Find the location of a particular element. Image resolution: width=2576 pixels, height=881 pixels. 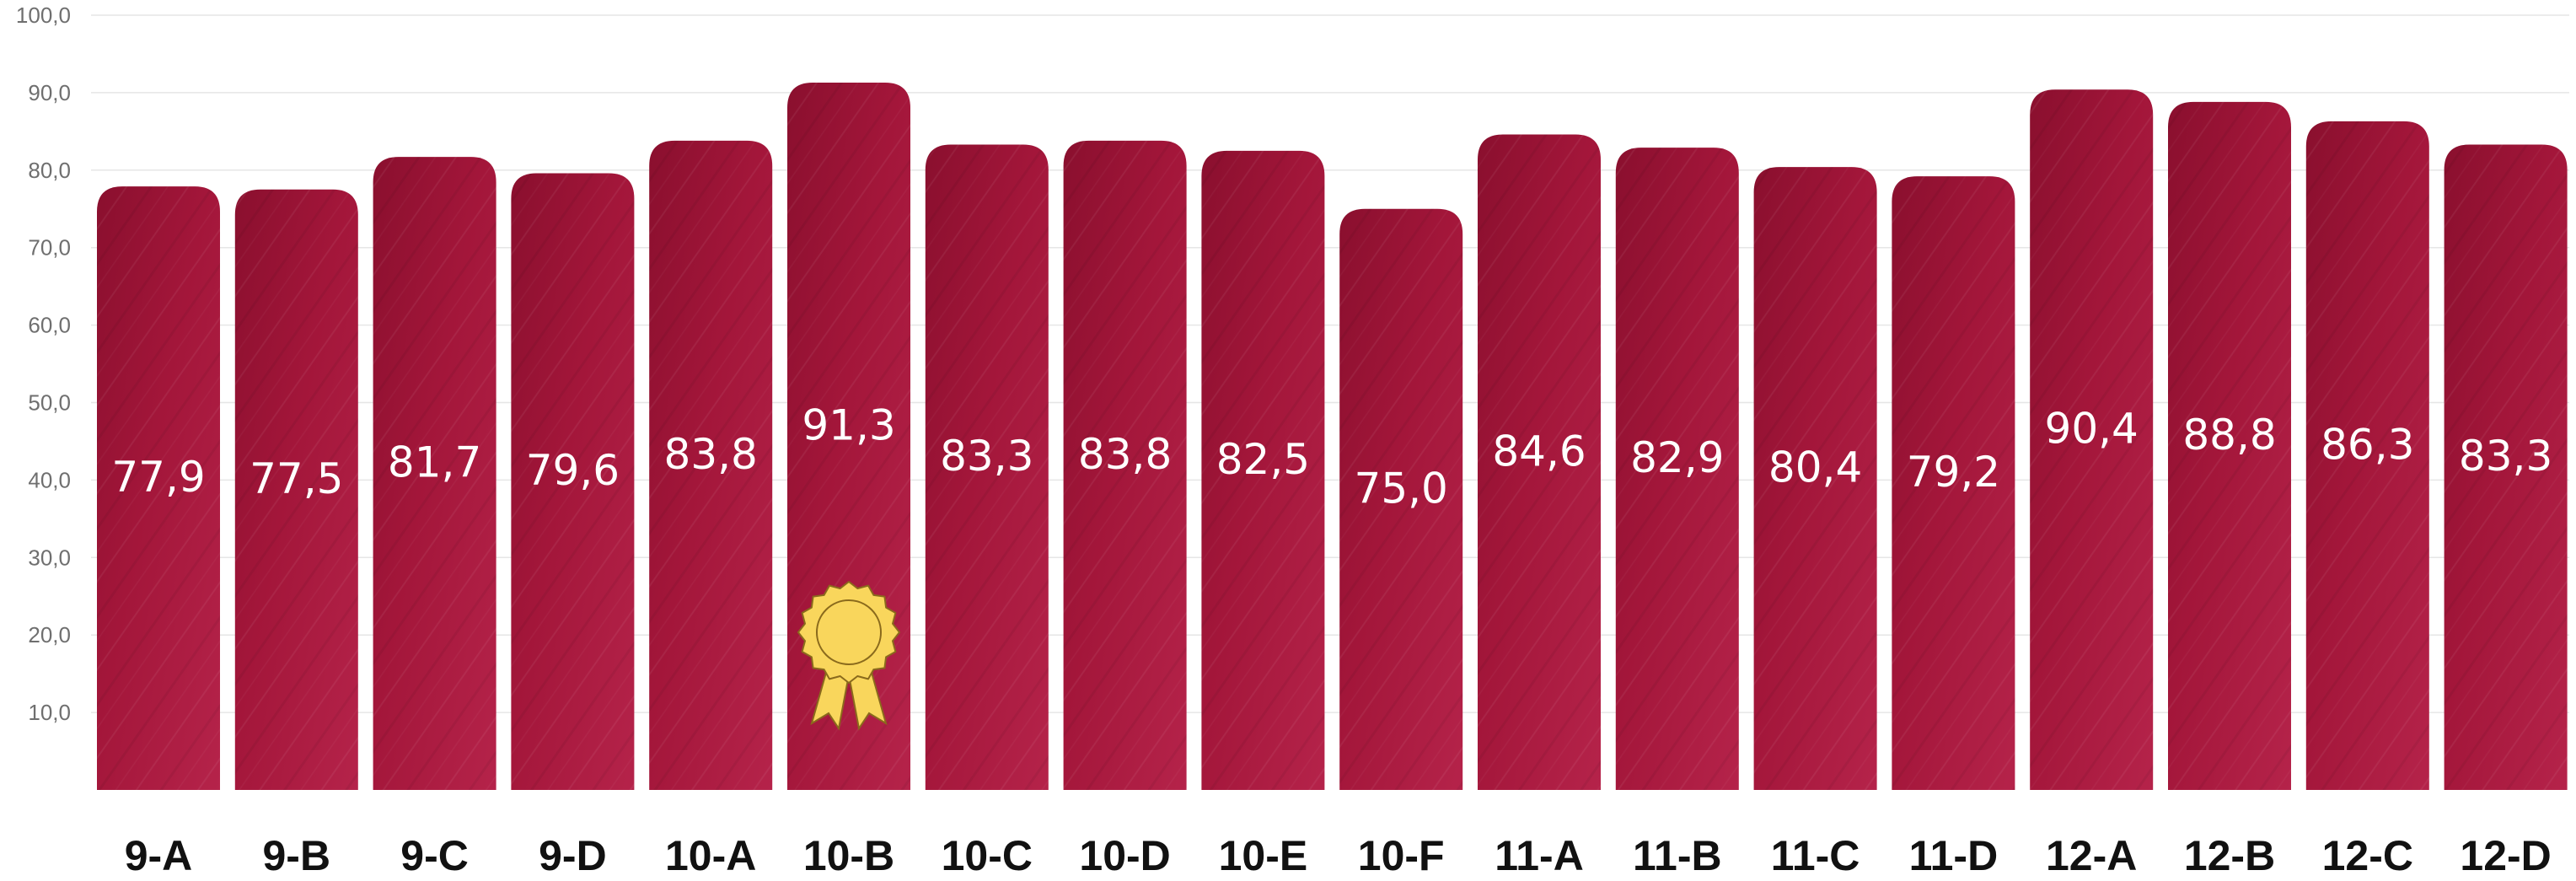

category-label: 10-B is located at coordinates (848, 856).